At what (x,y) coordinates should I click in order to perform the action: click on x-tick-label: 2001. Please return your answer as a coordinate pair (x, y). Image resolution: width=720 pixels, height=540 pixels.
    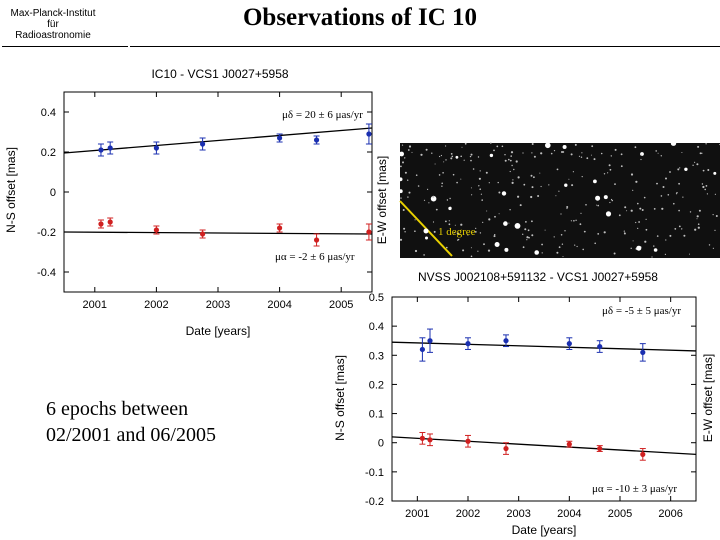
    Looking at the image, I should click on (417, 514).